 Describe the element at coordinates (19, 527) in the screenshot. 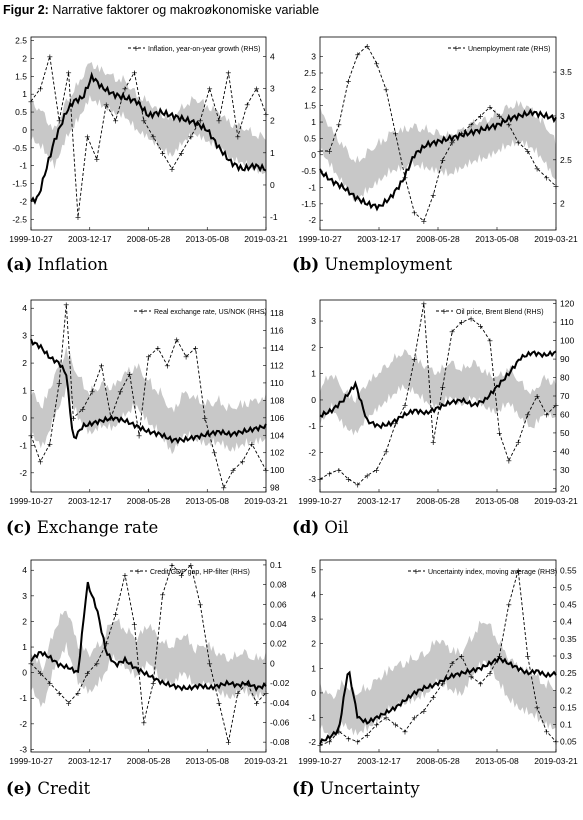

I see `panel-caption-letter: (c)` at that location.